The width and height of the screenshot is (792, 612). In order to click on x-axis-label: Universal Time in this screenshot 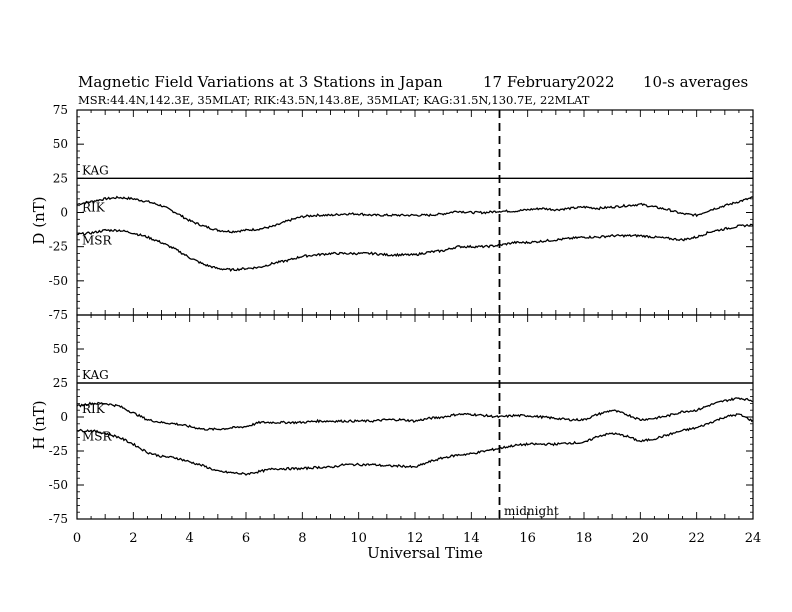, I will do `click(425, 553)`.